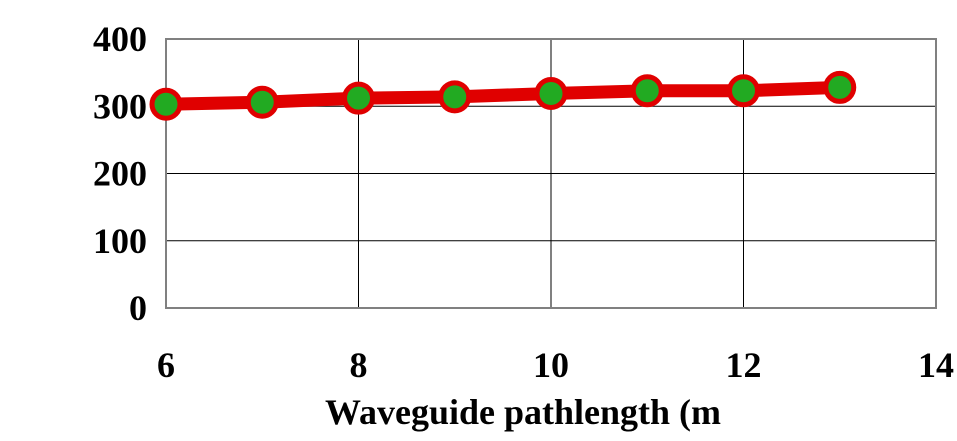 The width and height of the screenshot is (957, 441). I want to click on x-tick-labels: 6 8 10 12 14, so click(555, 365).